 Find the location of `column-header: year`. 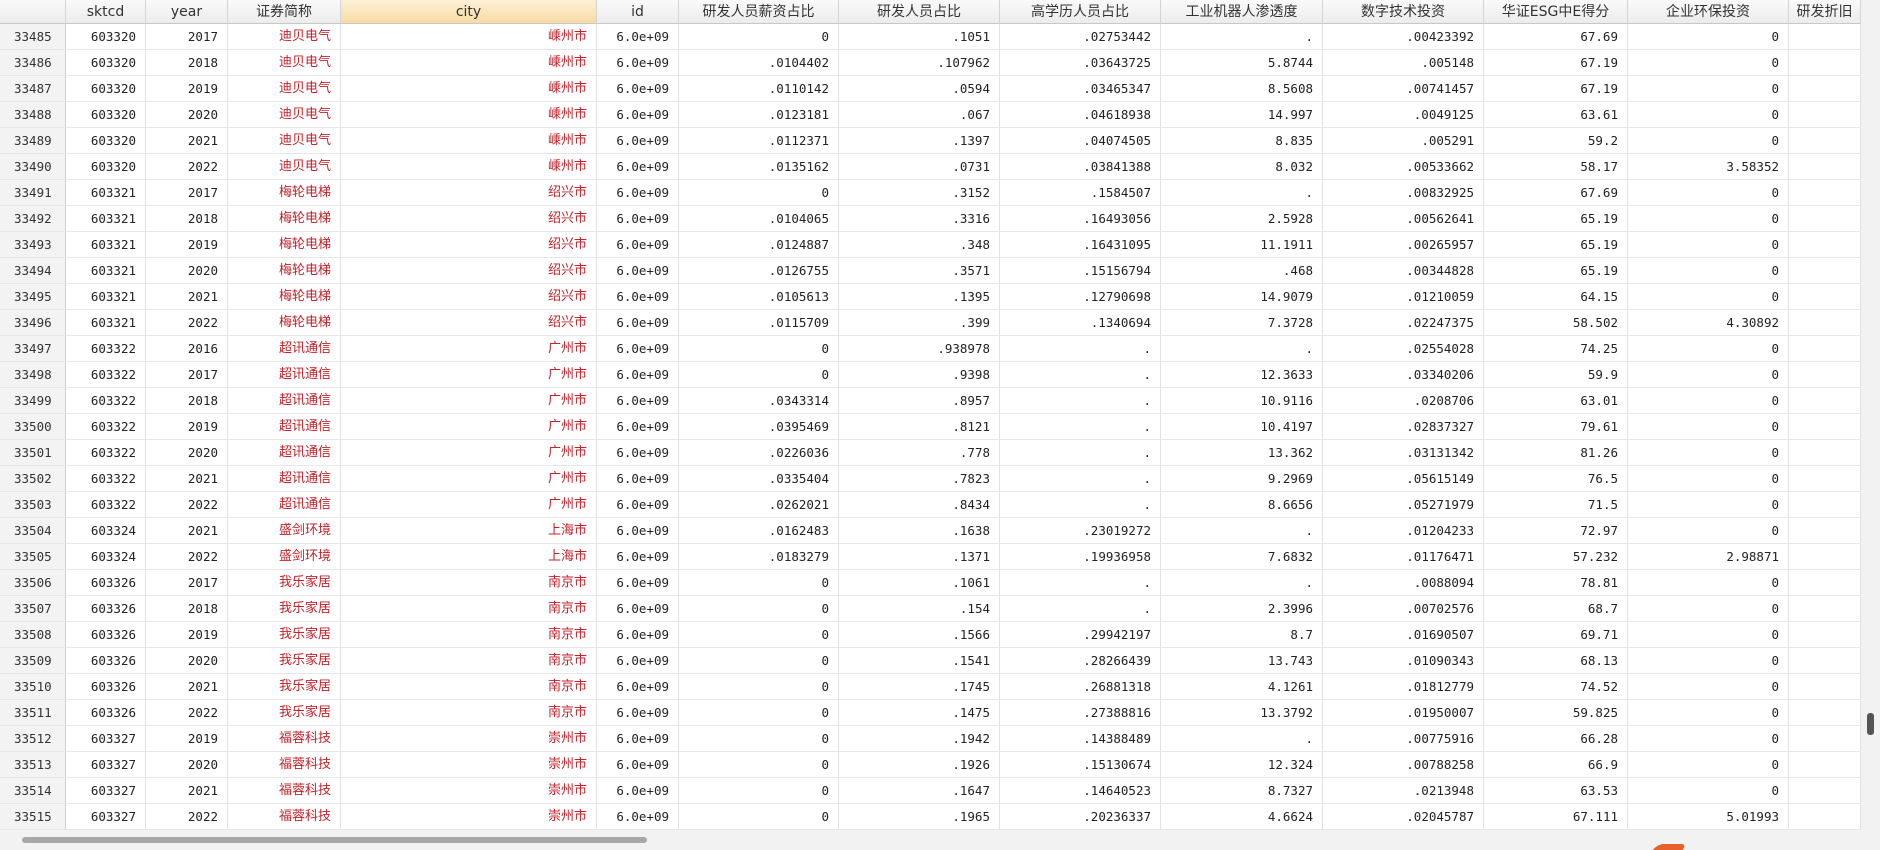

column-header: year is located at coordinates (187, 12).